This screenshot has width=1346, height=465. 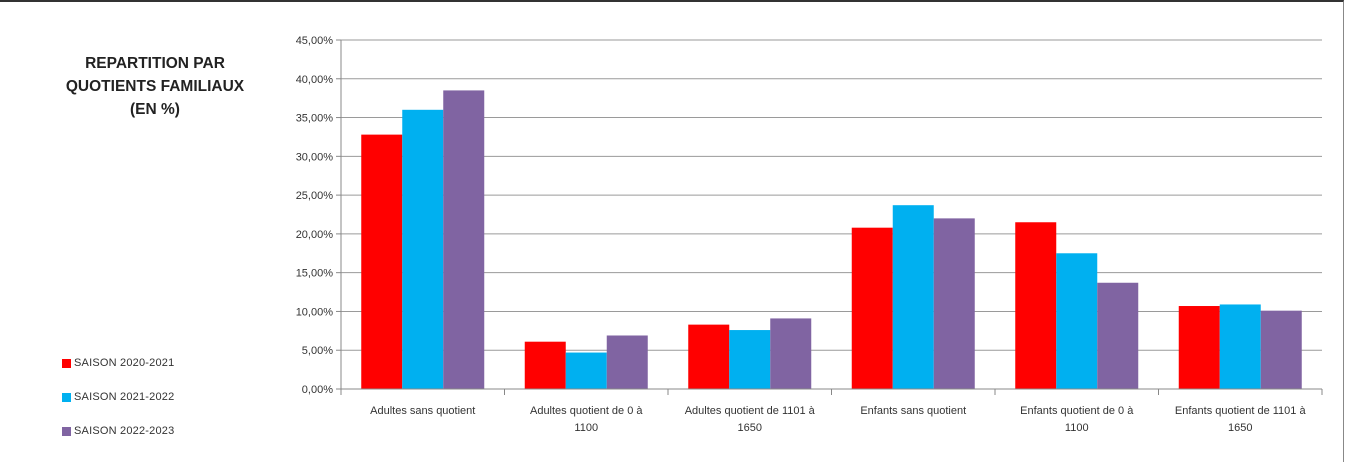 What do you see at coordinates (317, 351) in the screenshot?
I see `y-tick-label: 5,00%` at bounding box center [317, 351].